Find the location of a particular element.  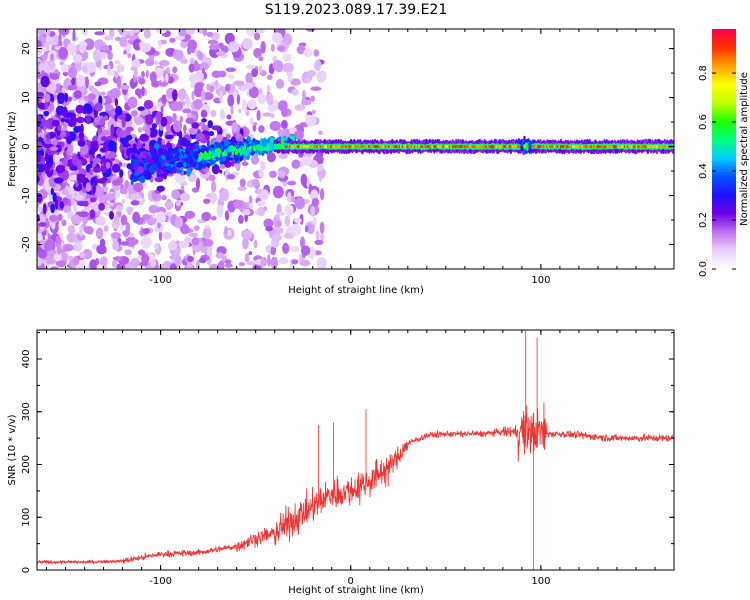

snr-y-tick-label: 200 is located at coordinates (26, 464).